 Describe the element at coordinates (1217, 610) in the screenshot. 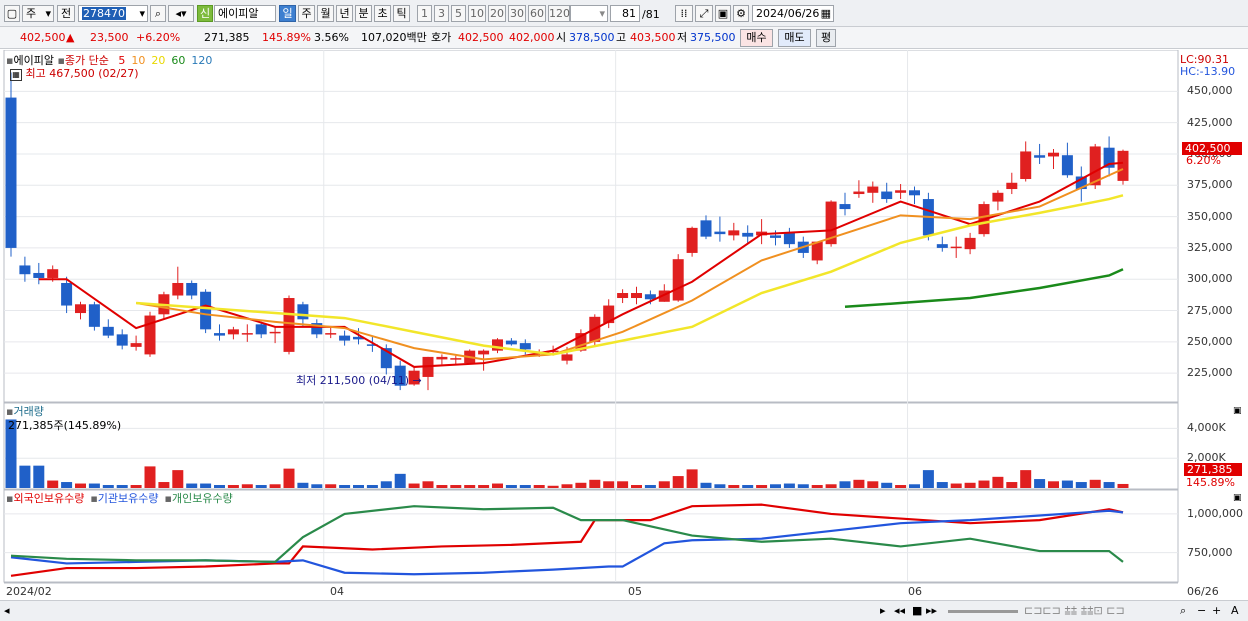

I see `plus-icon: +` at that location.